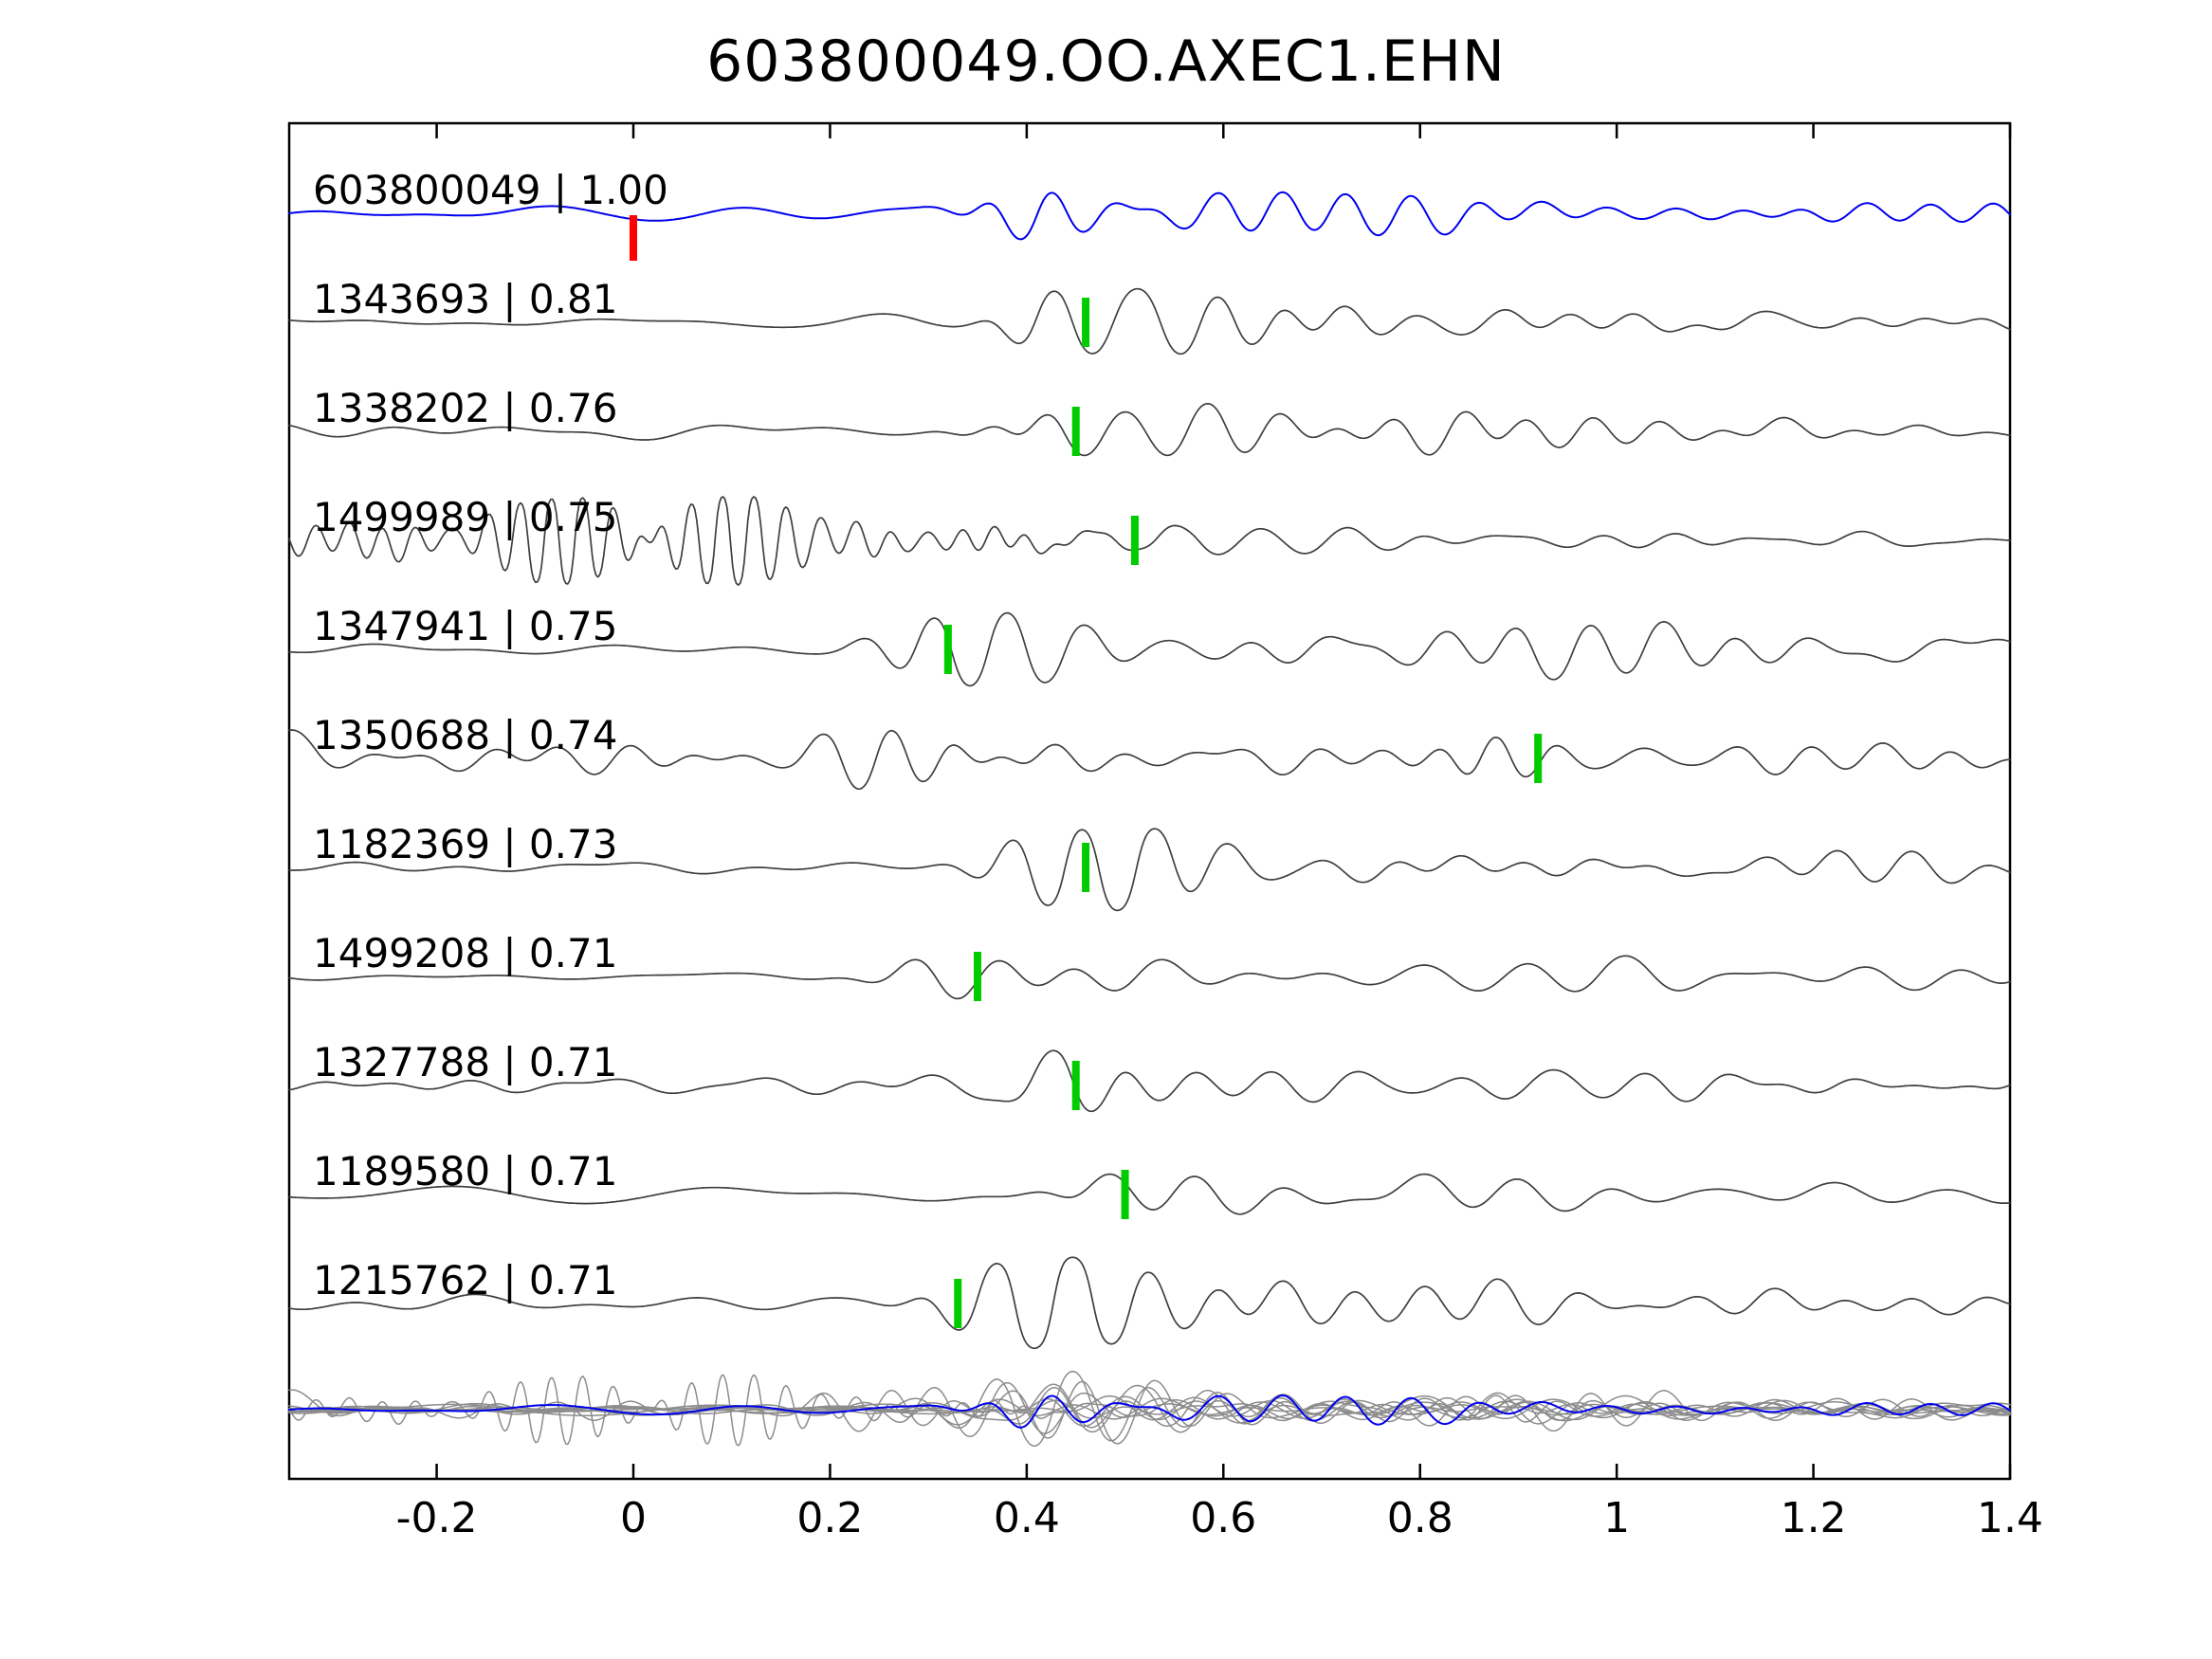  I want to click on trace-label-1327788: 1327788 | 0.71, so click(465, 1062).